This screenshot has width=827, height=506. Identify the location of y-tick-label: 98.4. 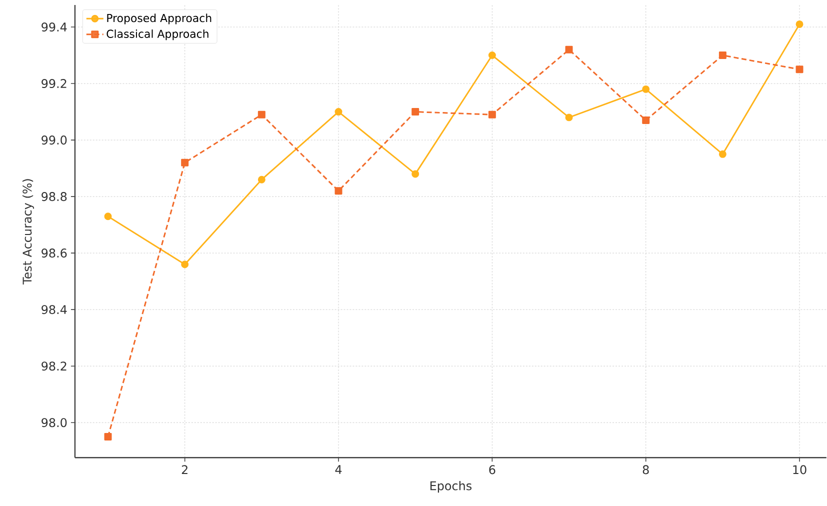
(54, 309).